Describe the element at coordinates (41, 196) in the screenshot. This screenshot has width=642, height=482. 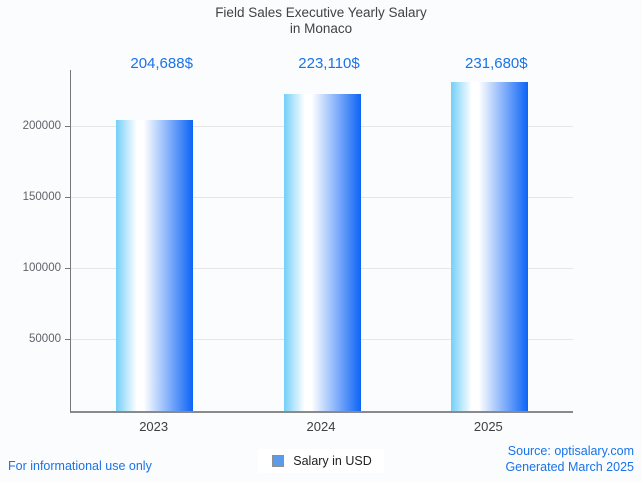
I see `y-tick-label: 150000` at that location.